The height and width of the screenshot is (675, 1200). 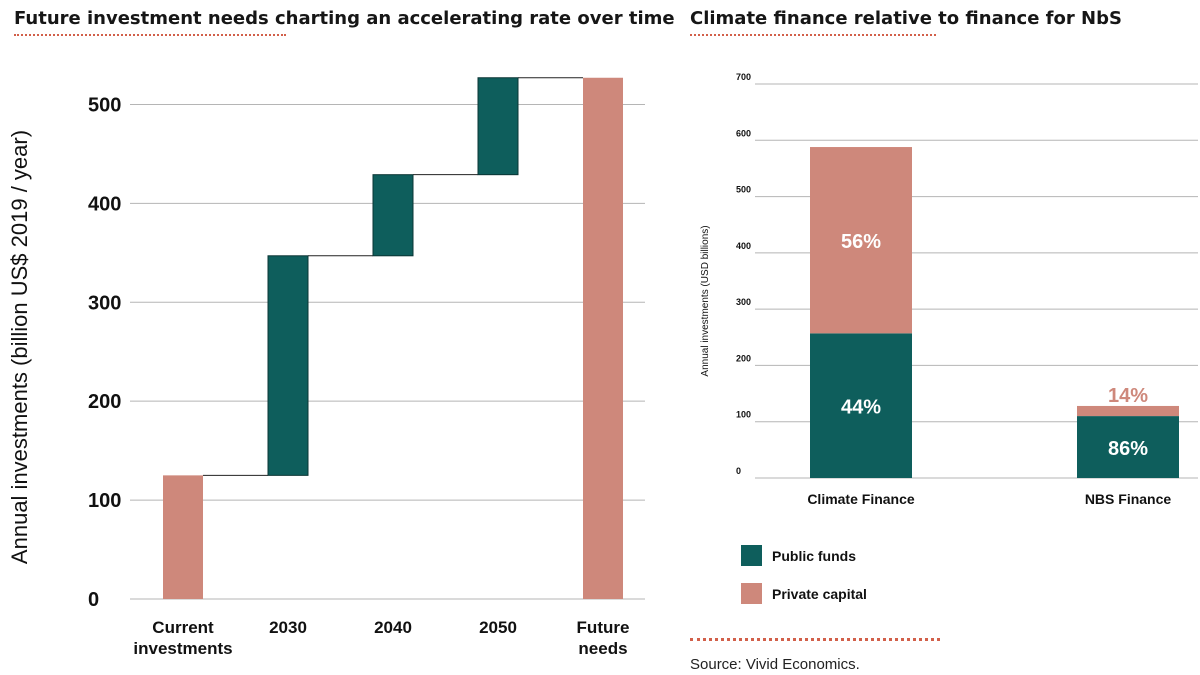 I want to click on left-x-tick-label: 2050, so click(x=498, y=627).